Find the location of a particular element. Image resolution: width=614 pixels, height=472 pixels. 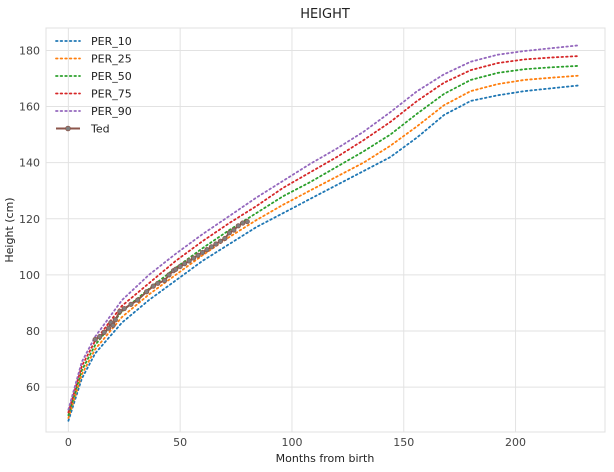

legend-label: PER_90 is located at coordinates (111, 111).